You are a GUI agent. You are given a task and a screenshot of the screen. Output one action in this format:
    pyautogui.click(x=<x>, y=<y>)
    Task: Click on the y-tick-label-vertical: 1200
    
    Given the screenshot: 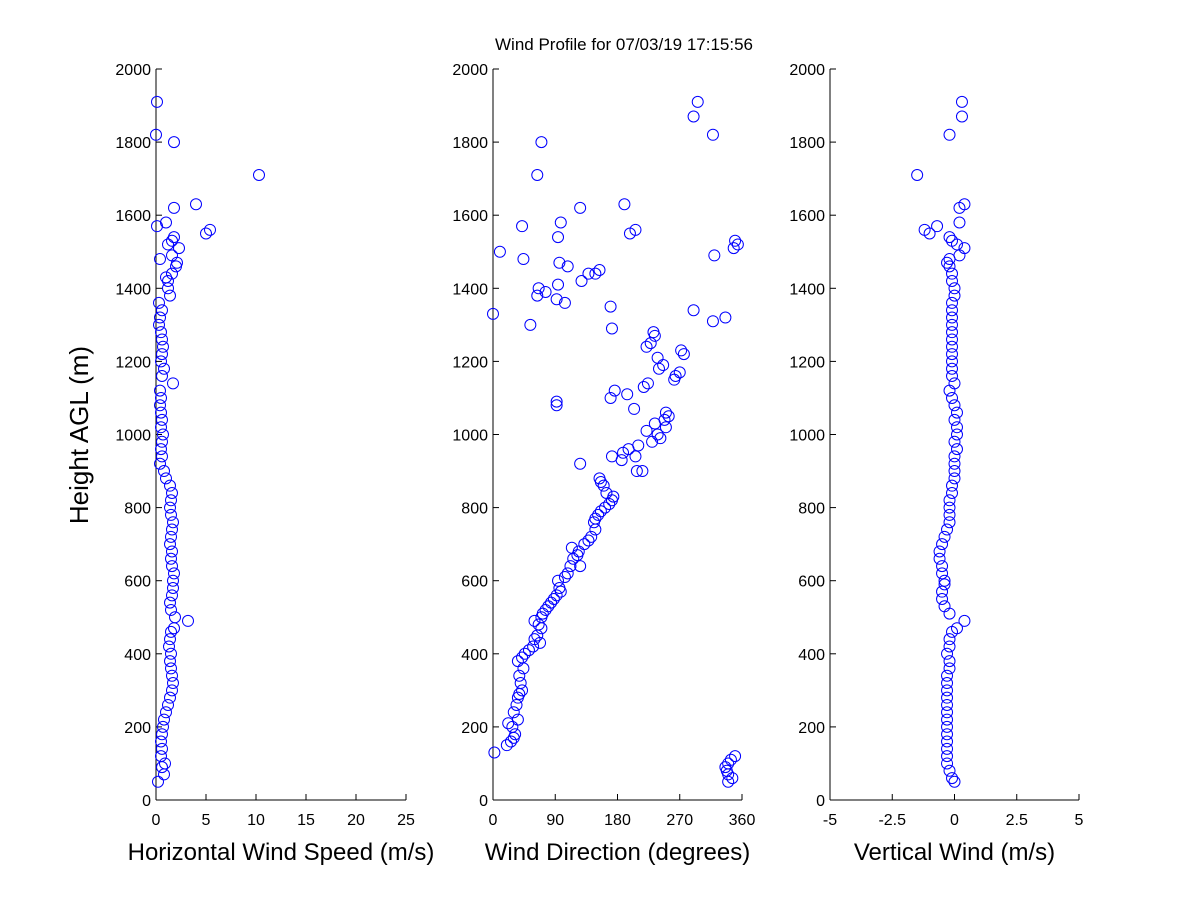 What is the action you would take?
    pyautogui.click(x=807, y=362)
    